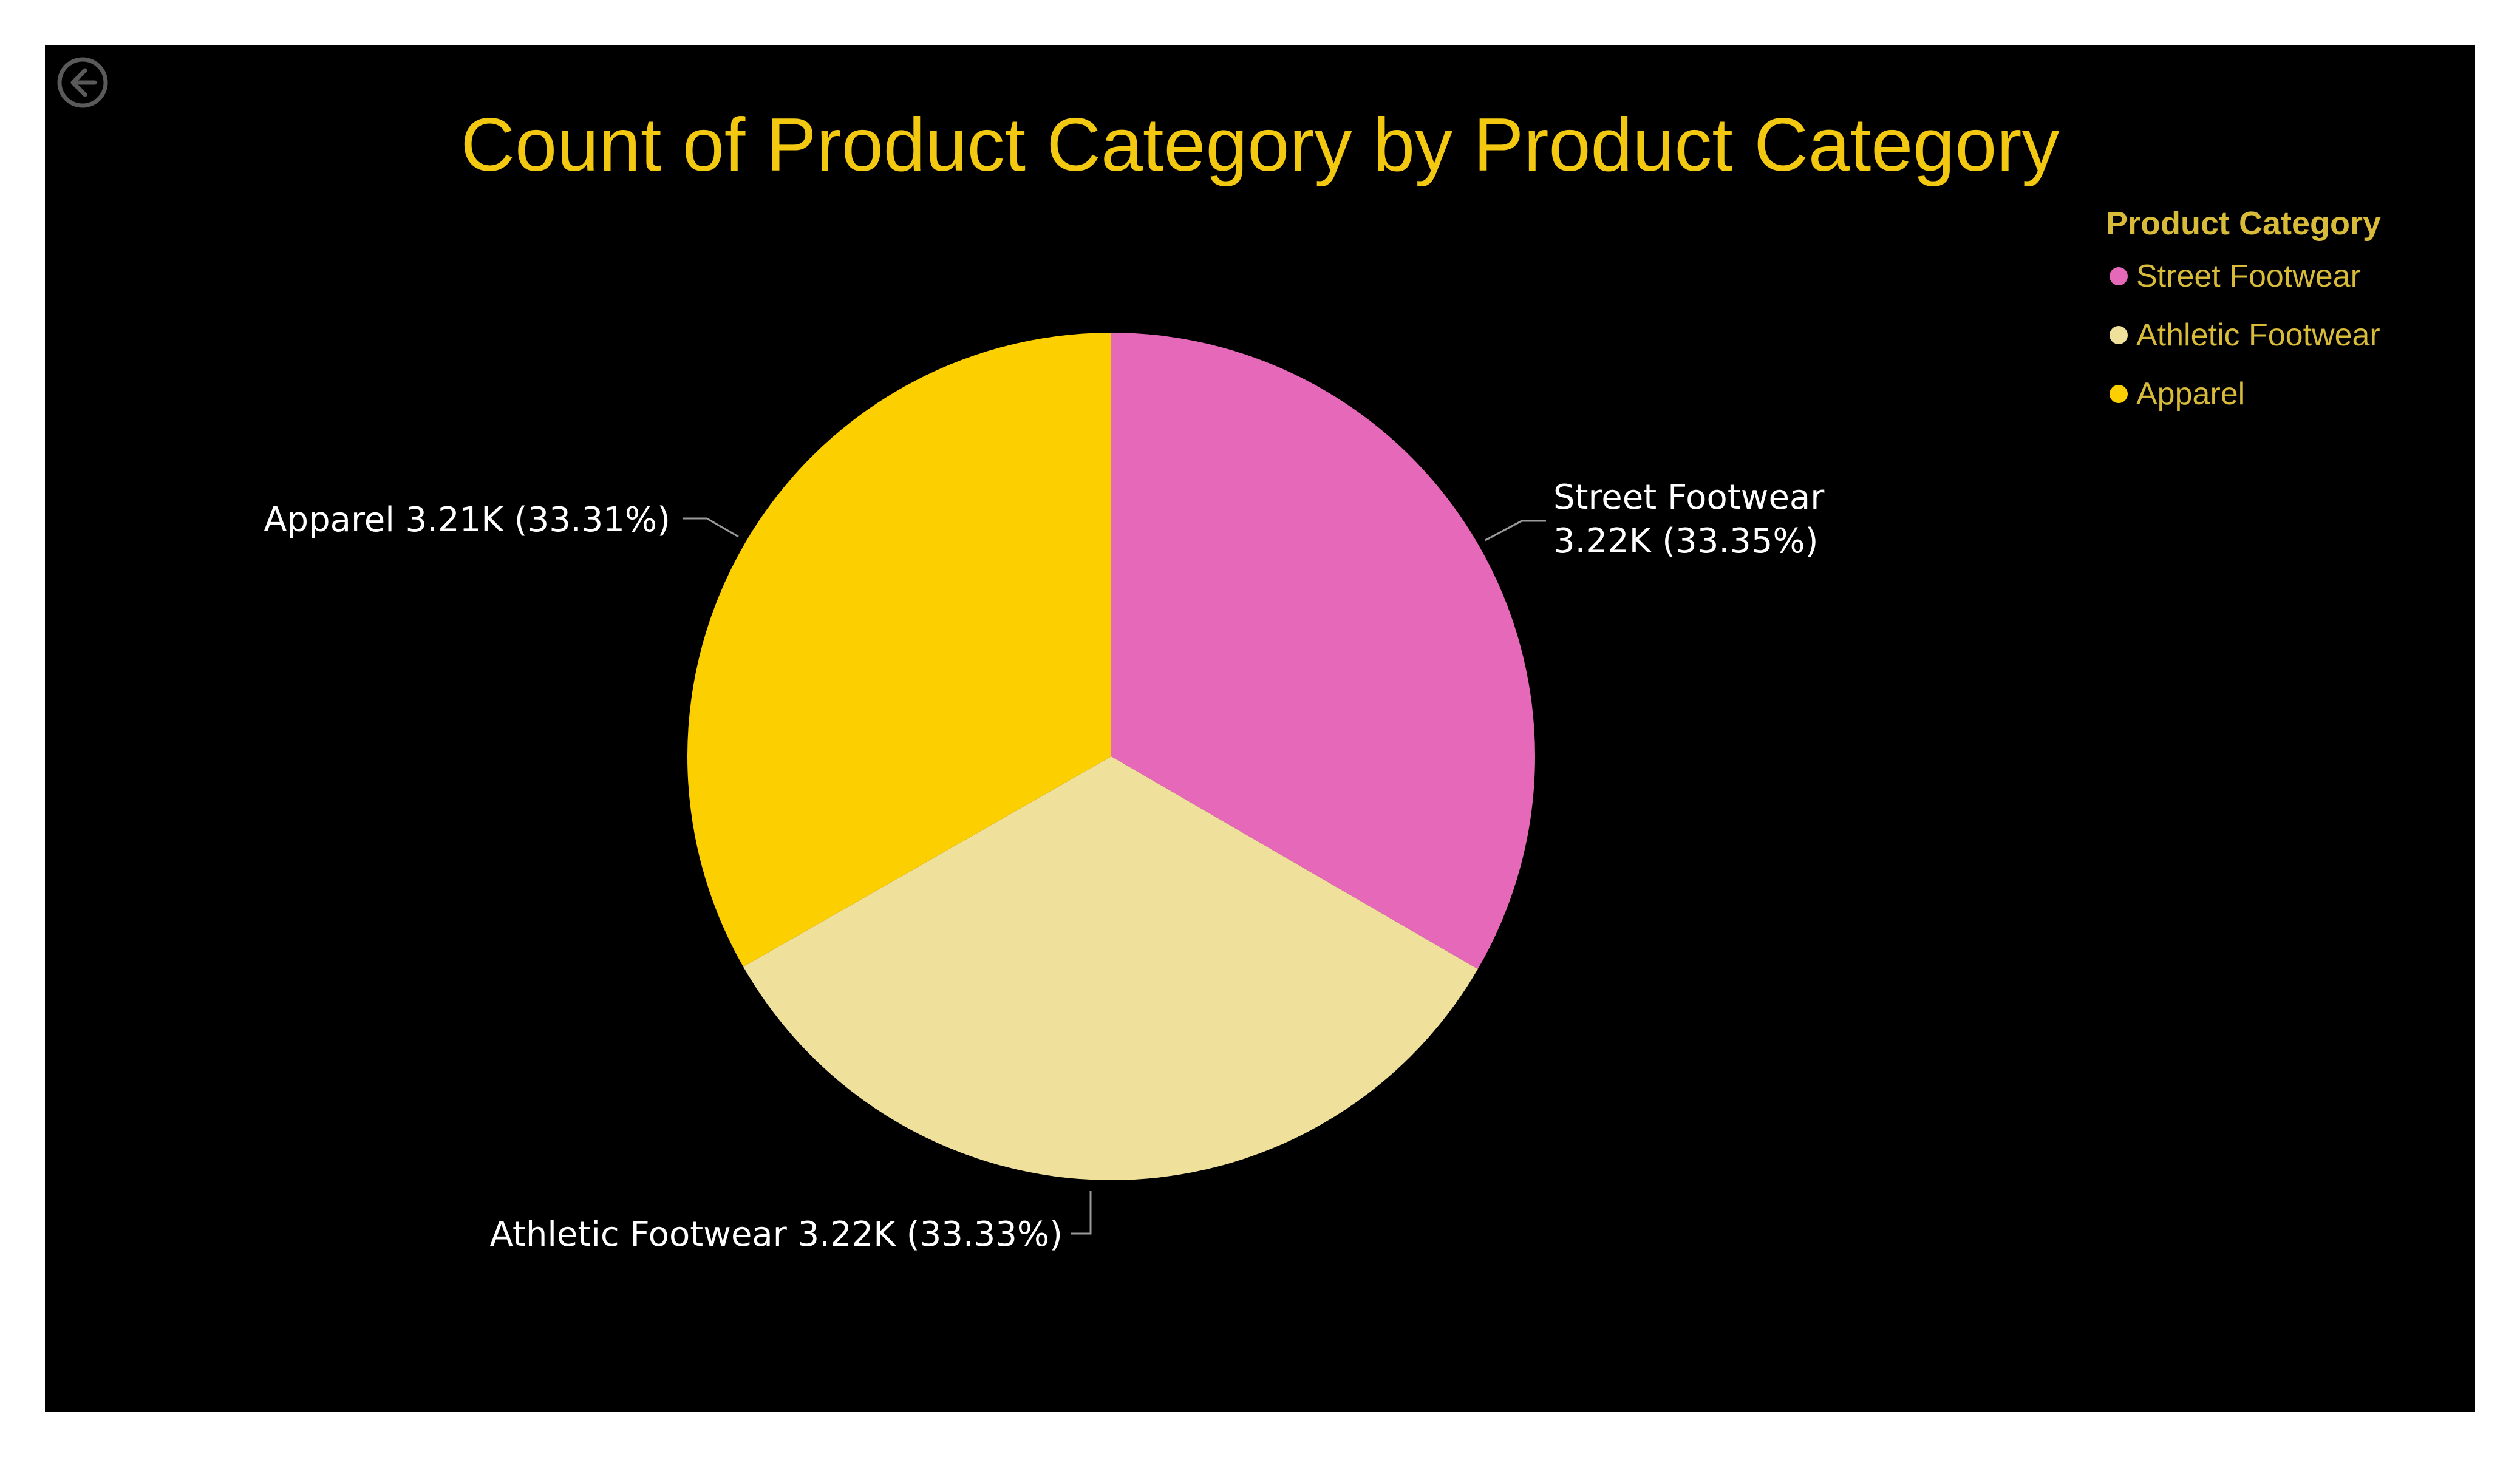 This screenshot has height=1457, width=2520. I want to click on data-label-athletic-footwear: Athletic Footwear 3.22K (33.33%), so click(791, 1222).